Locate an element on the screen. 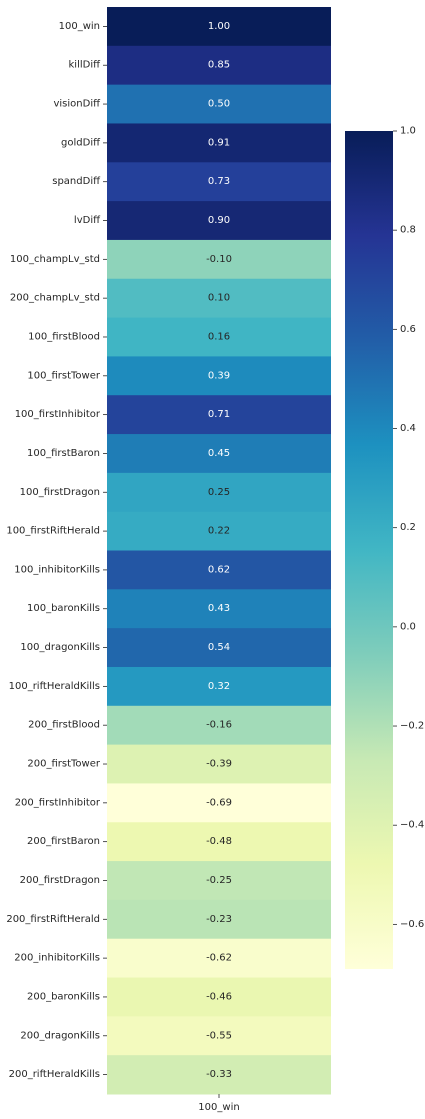 This screenshot has height=1119, width=425. cell-value-label: 0.90 is located at coordinates (219, 220).